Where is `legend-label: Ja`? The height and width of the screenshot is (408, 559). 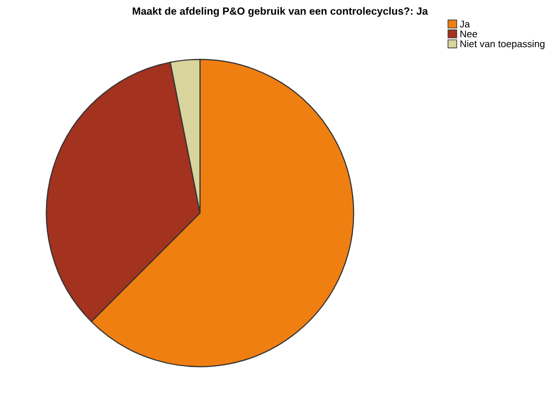 legend-label: Ja is located at coordinates (465, 24).